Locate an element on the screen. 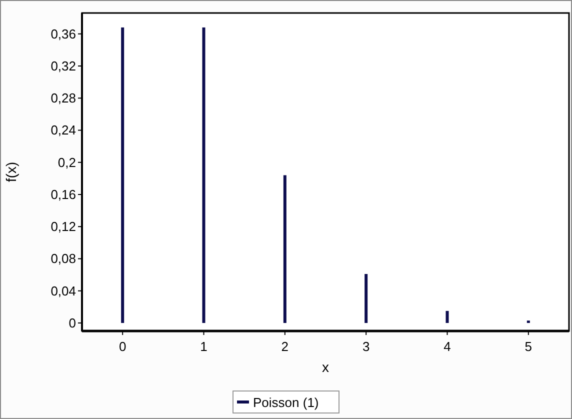 This screenshot has height=419, width=572. x-tick-label: 0 is located at coordinates (122, 346).